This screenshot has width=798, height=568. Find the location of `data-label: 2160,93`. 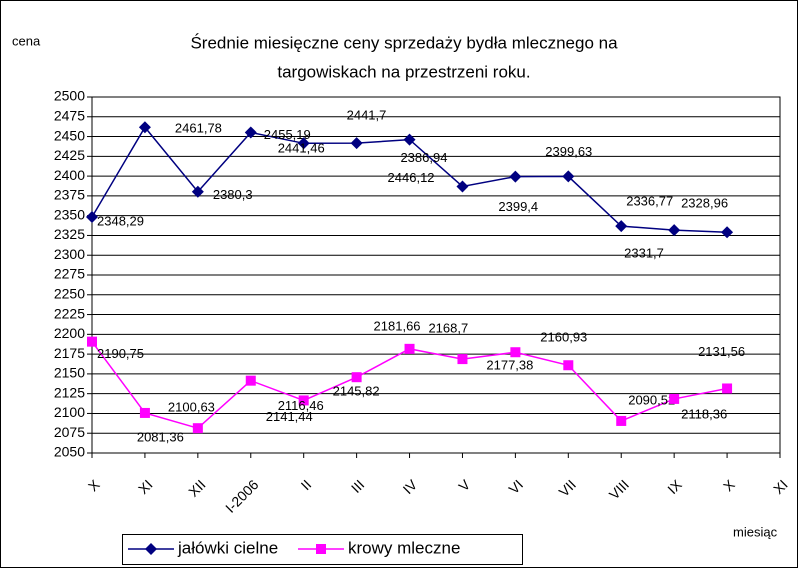

data-label: 2160,93 is located at coordinates (563, 337).